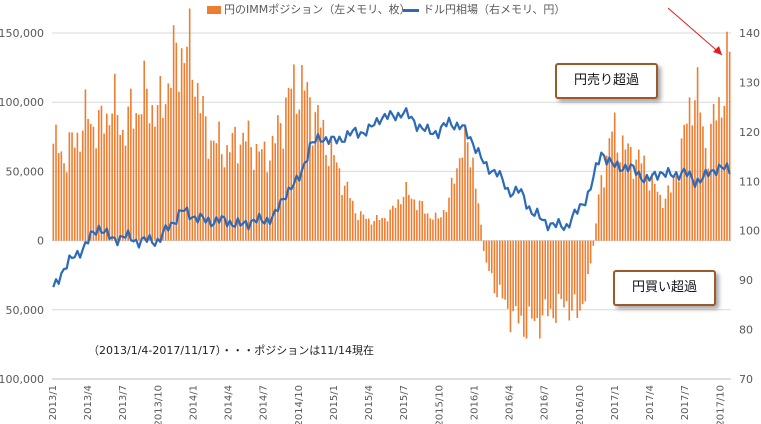 The width and height of the screenshot is (761, 424). I want to click on right-axis-tick-label: 90, so click(746, 280).